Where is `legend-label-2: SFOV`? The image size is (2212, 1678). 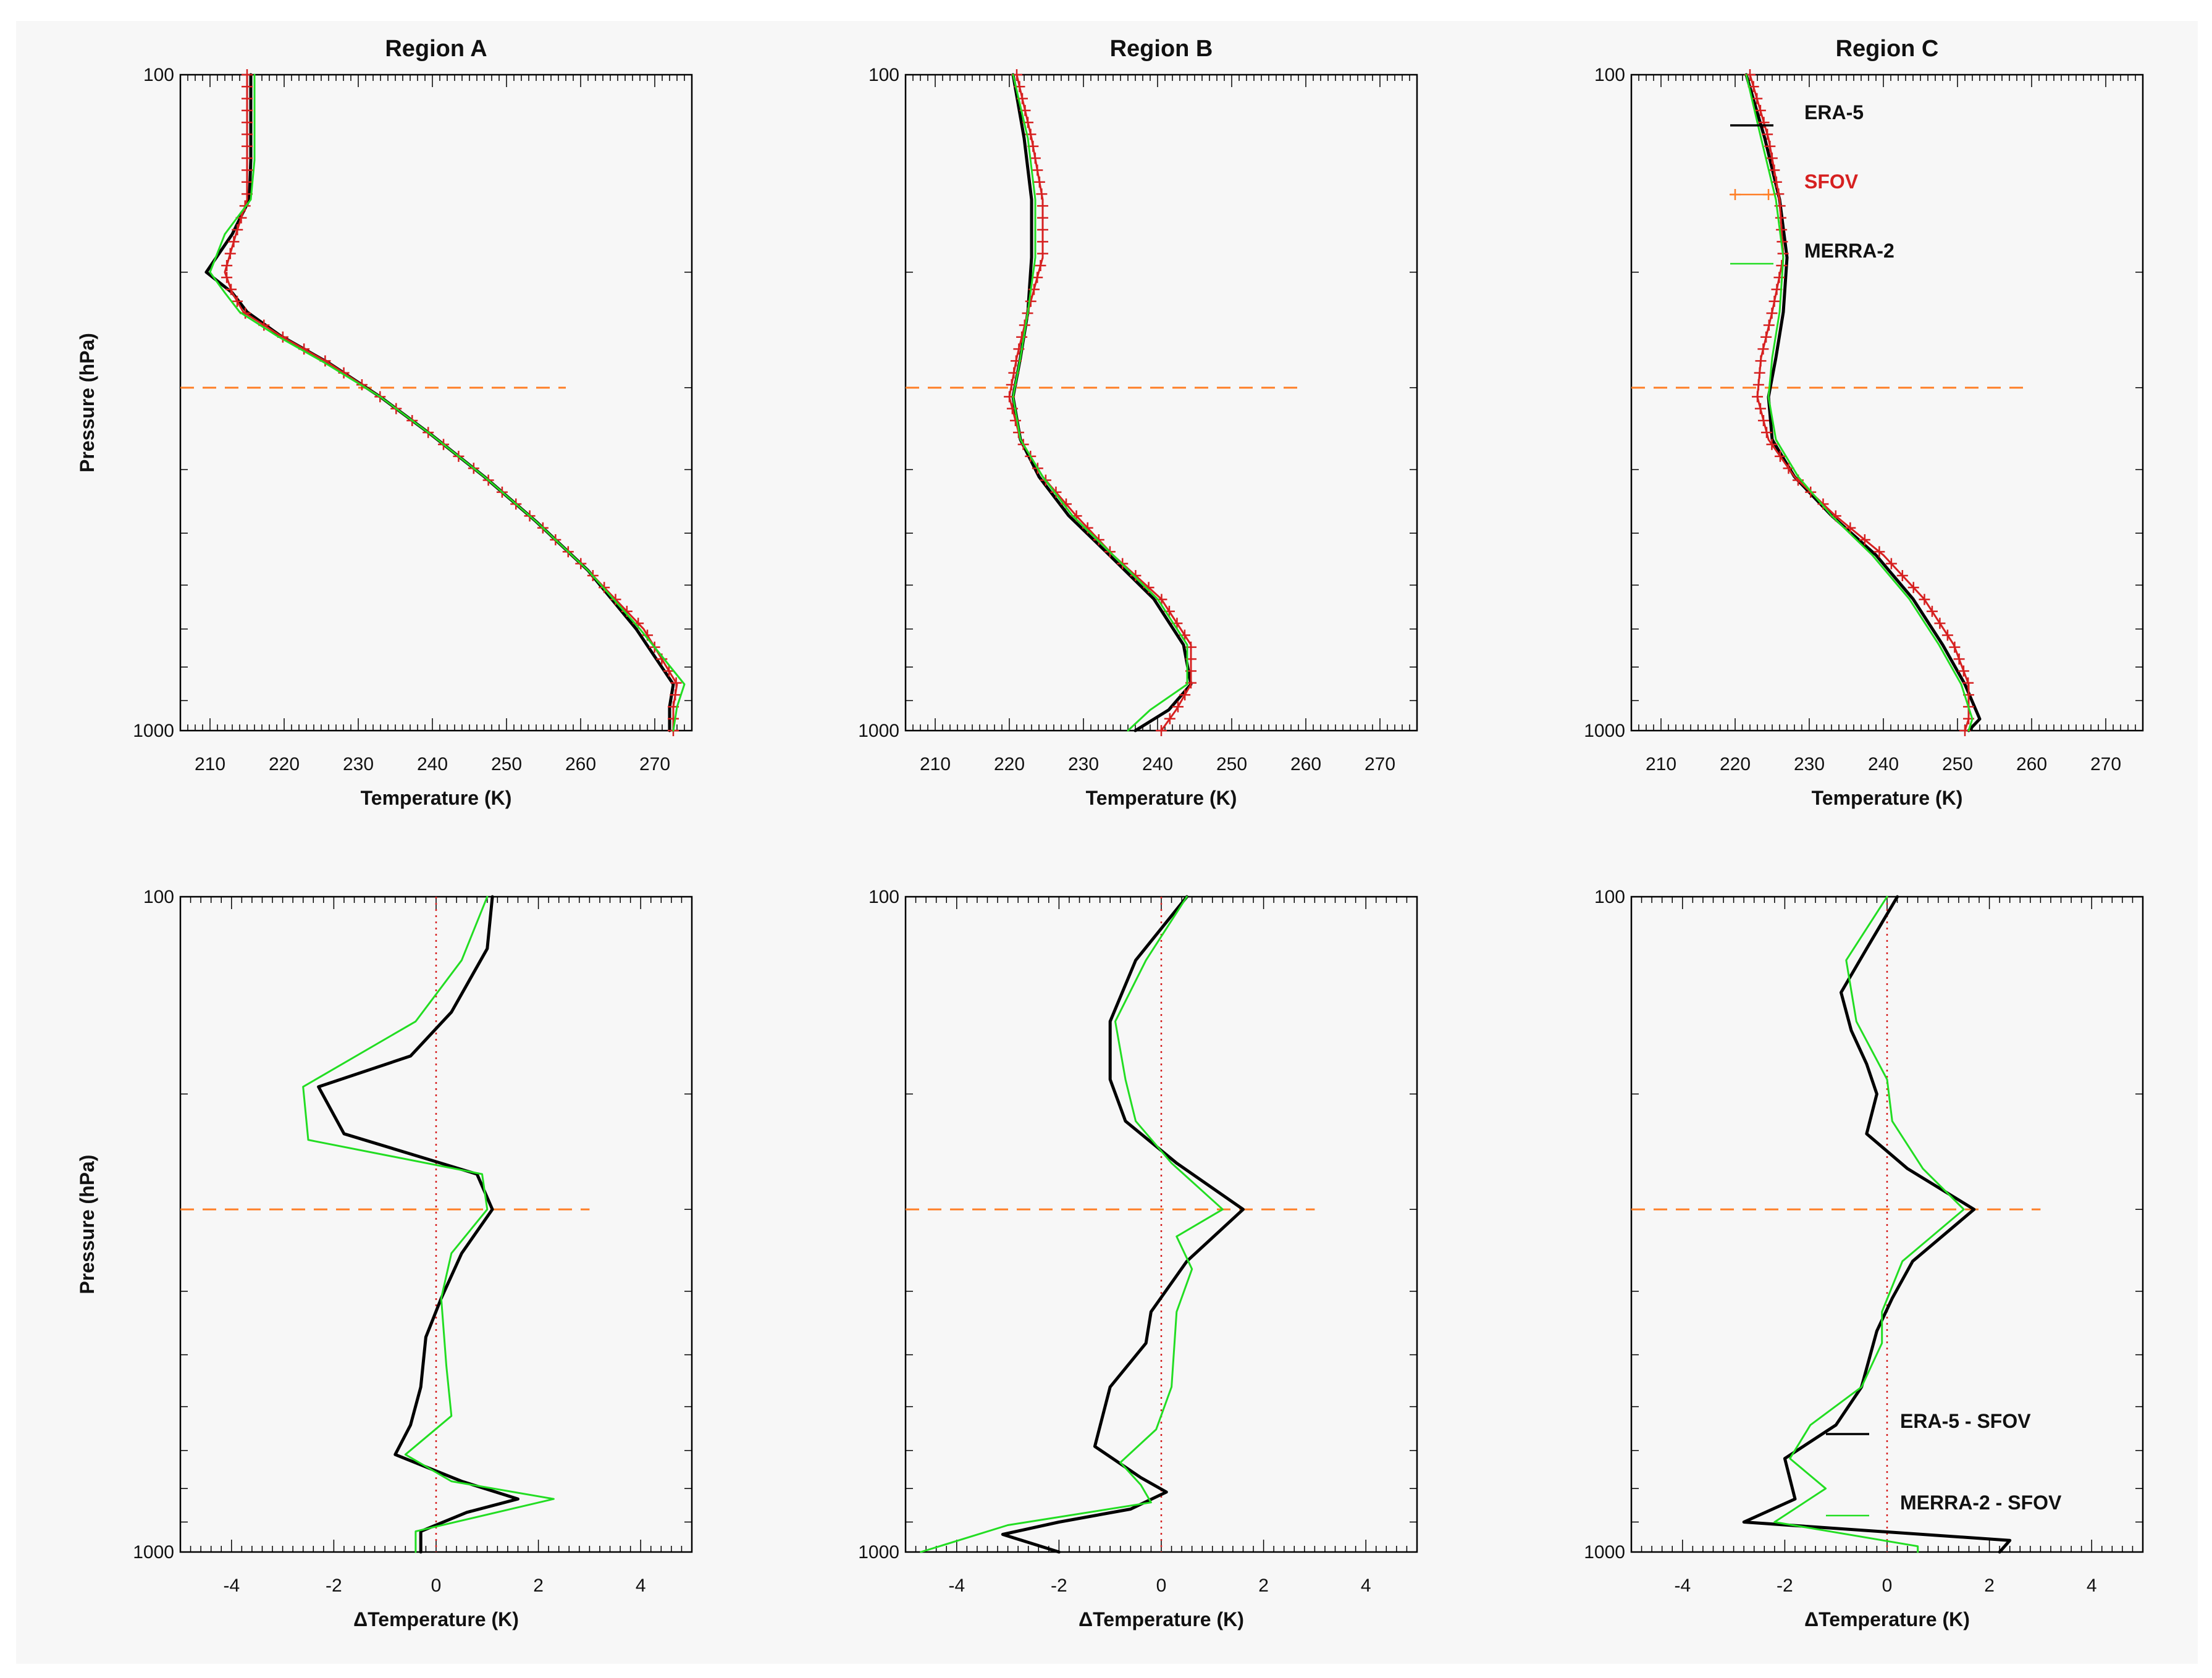 legend-label-2: SFOV is located at coordinates (1832, 181).